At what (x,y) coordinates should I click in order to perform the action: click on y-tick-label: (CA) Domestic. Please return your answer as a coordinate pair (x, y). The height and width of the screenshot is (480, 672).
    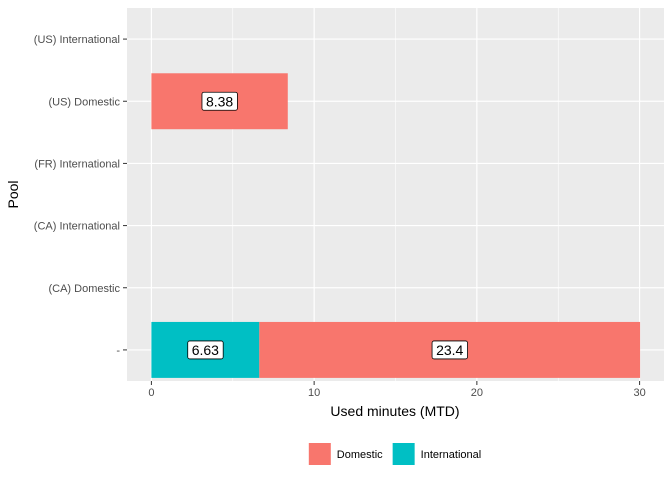
    Looking at the image, I should click on (84, 289).